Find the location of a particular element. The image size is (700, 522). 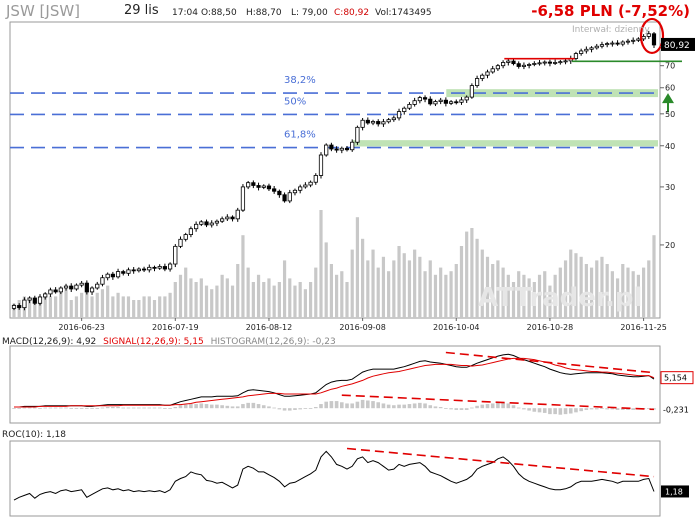

close-label: C:80,92 is located at coordinates (352, 13).